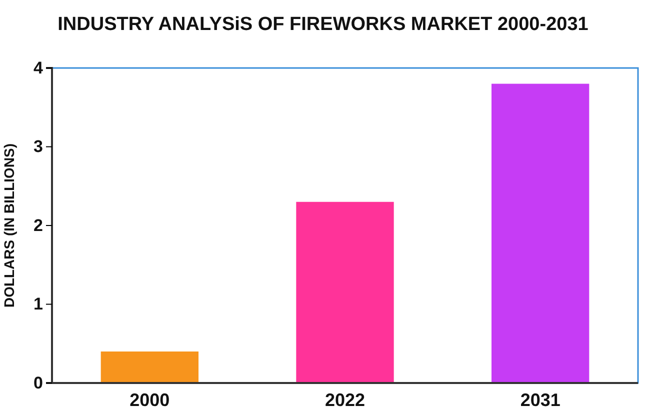  I want to click on chart-title: INDUSTRY ANALYSiS OF FIREWORKS MARKET 2000-2031, so click(323, 24).